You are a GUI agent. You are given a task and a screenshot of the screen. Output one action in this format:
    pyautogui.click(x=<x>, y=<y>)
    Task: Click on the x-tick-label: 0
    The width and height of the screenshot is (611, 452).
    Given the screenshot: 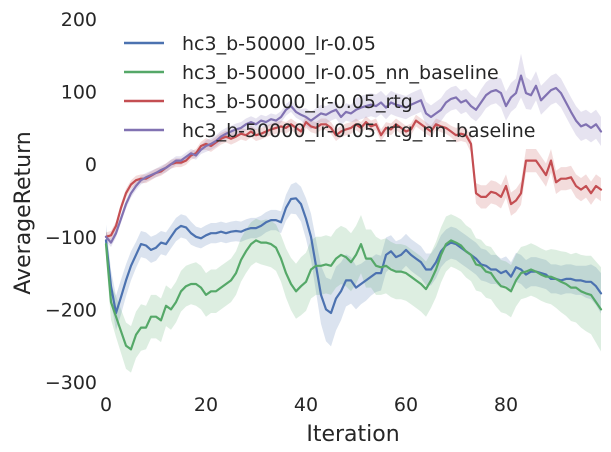 What is the action you would take?
    pyautogui.click(x=106, y=405)
    